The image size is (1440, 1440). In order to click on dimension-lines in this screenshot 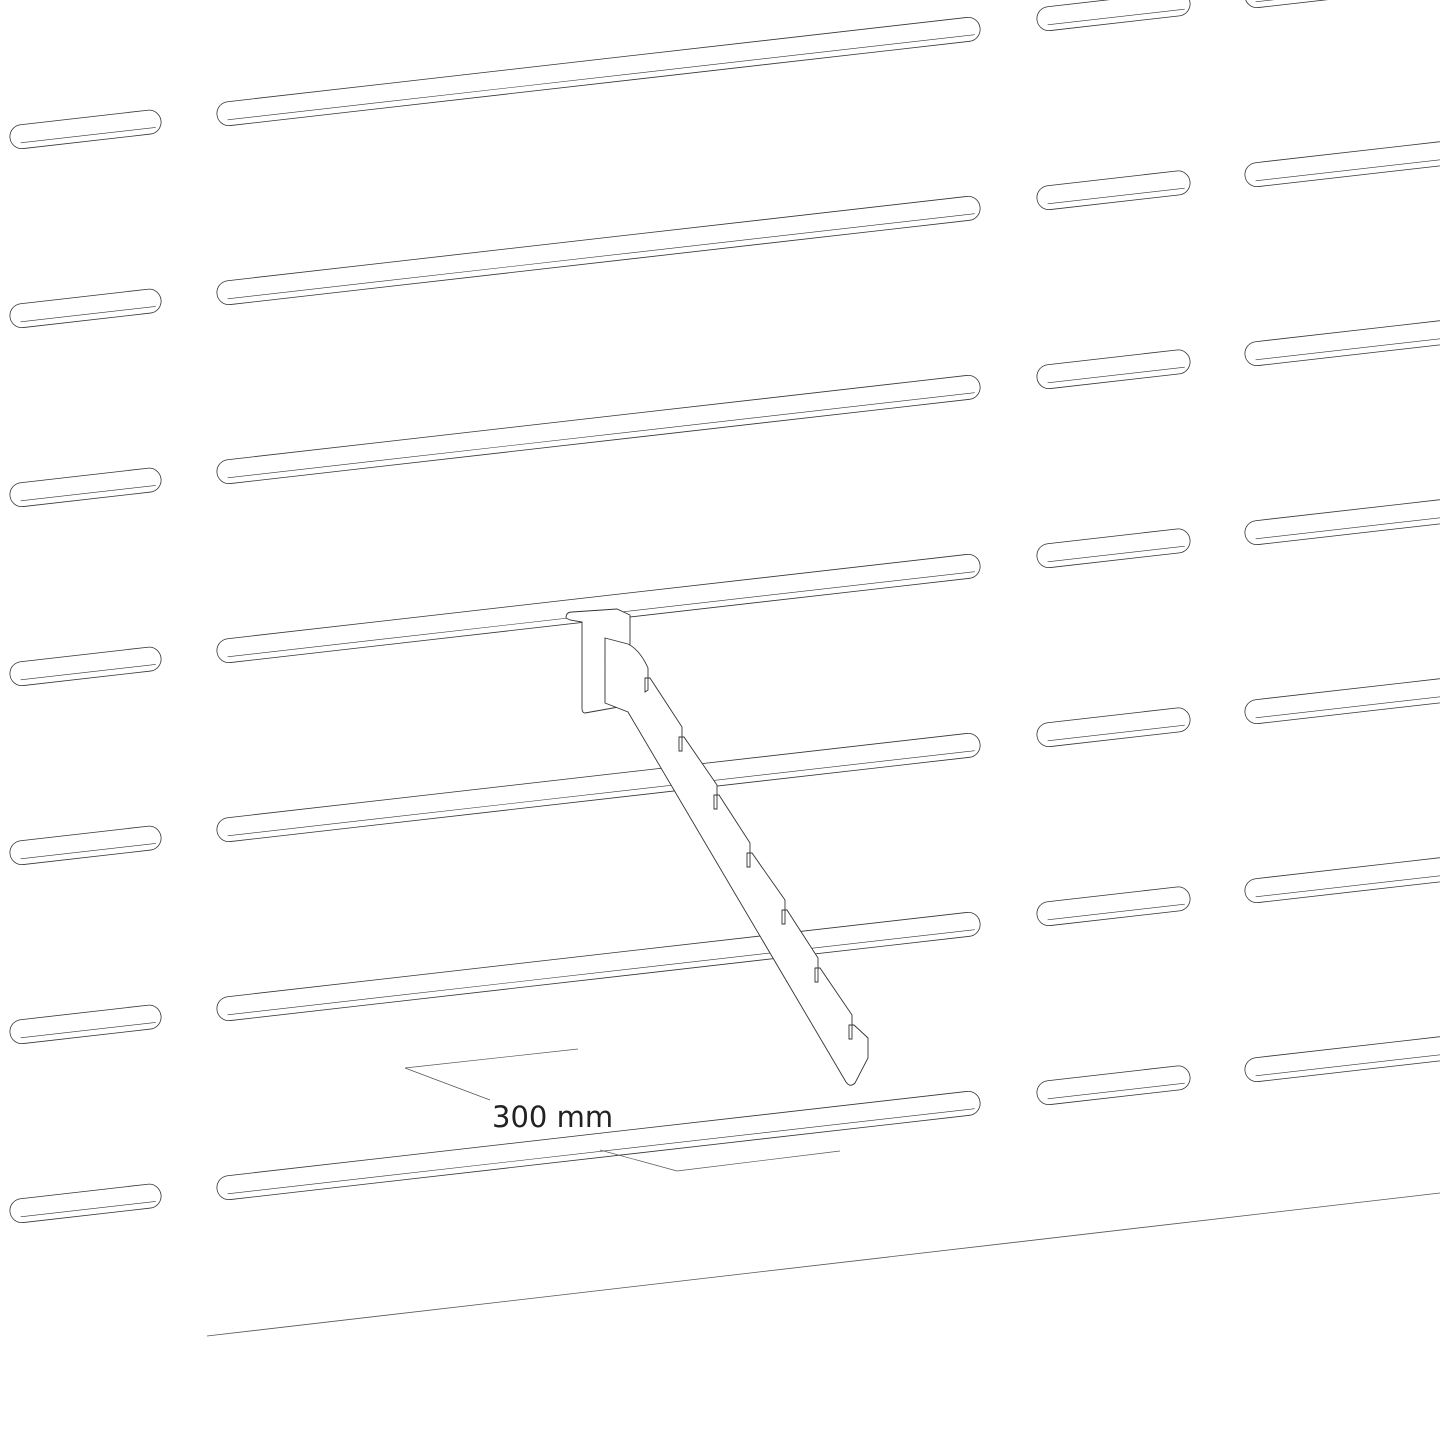, I will do `click(622, 1110)`.